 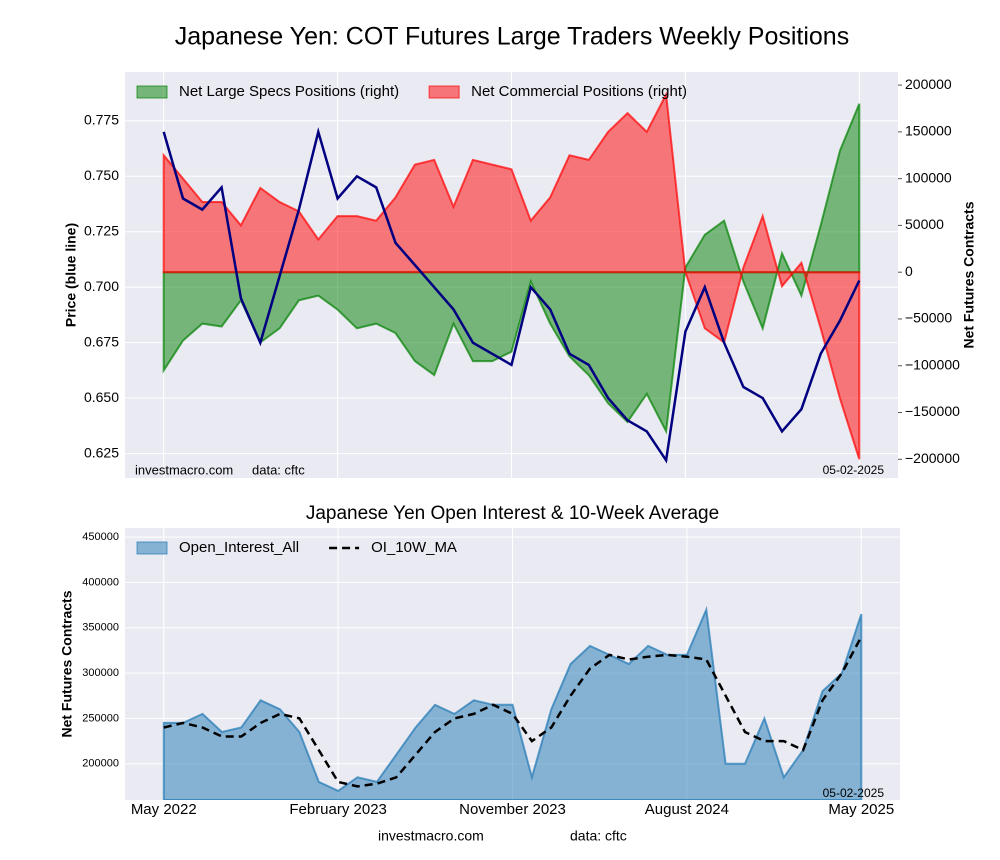 What do you see at coordinates (101, 120) in the screenshot?
I see `y-tick-label: 0.775` at bounding box center [101, 120].